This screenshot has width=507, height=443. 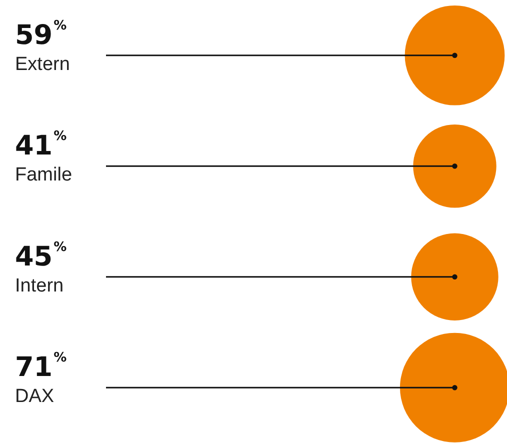 I want to click on category-label: DAX, so click(x=34, y=397).